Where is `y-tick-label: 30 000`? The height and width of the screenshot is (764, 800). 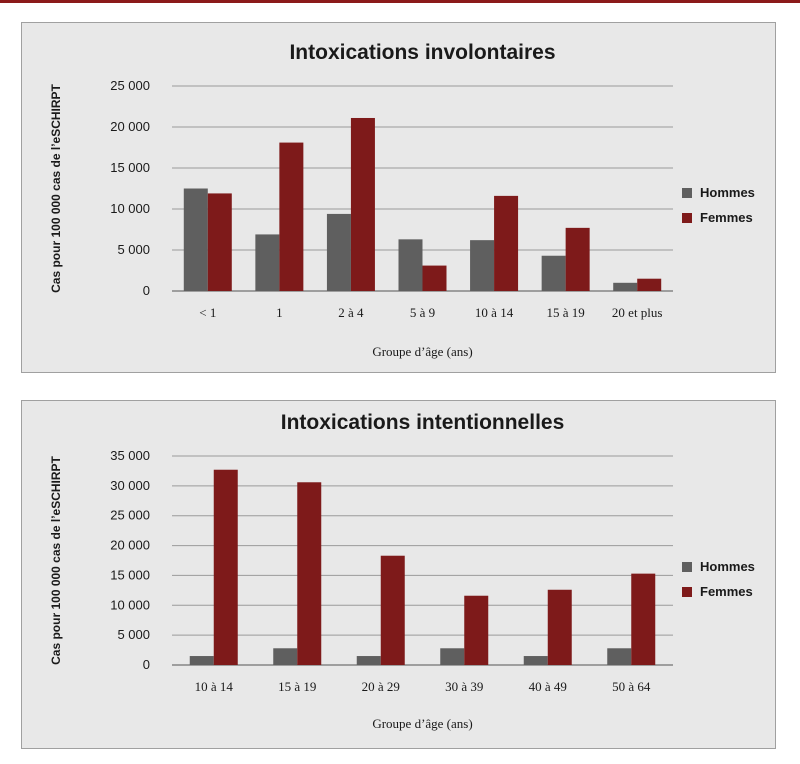 y-tick-label: 30 000 is located at coordinates (130, 485).